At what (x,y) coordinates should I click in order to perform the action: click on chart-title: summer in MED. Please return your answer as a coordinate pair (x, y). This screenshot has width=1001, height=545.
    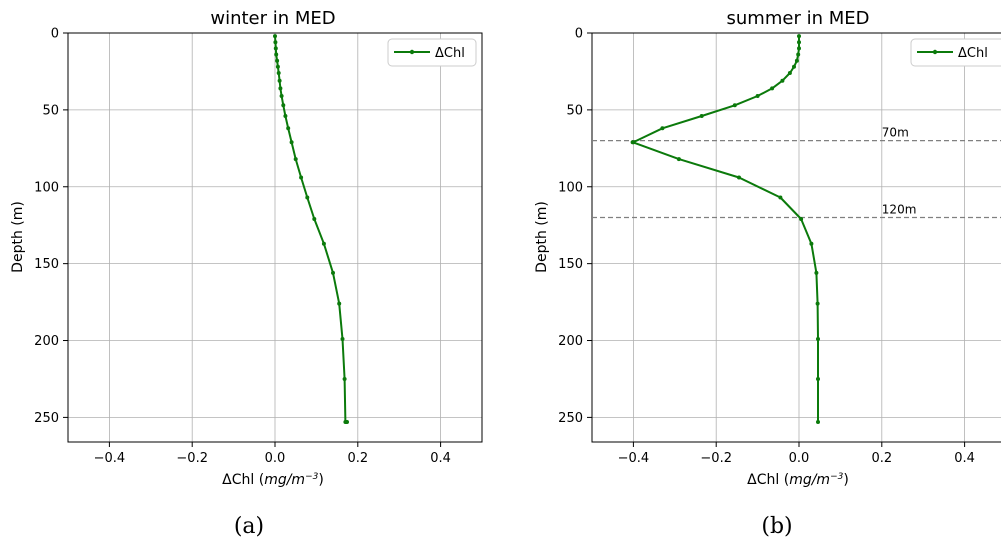
    Looking at the image, I should click on (798, 18).